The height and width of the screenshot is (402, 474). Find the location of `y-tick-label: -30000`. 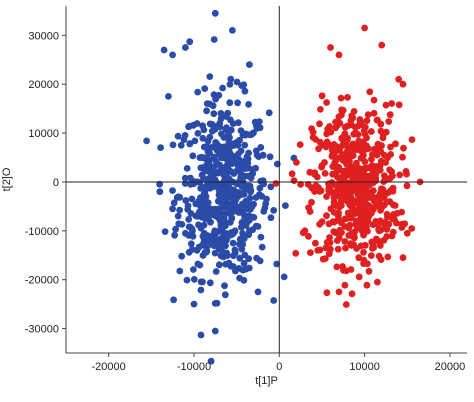

y-tick-label: -30000 is located at coordinates (42, 330).